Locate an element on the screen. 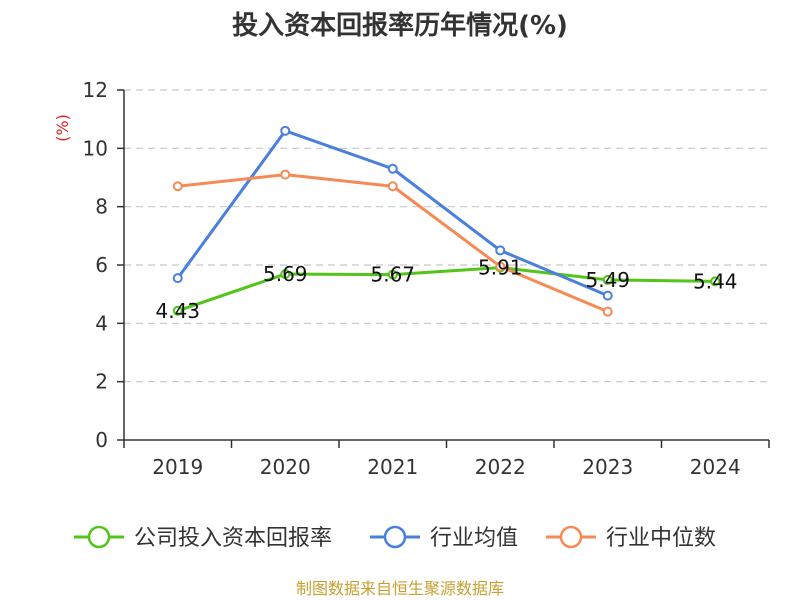 This screenshot has width=800, height=600. data-label: 5.49 is located at coordinates (607, 280).